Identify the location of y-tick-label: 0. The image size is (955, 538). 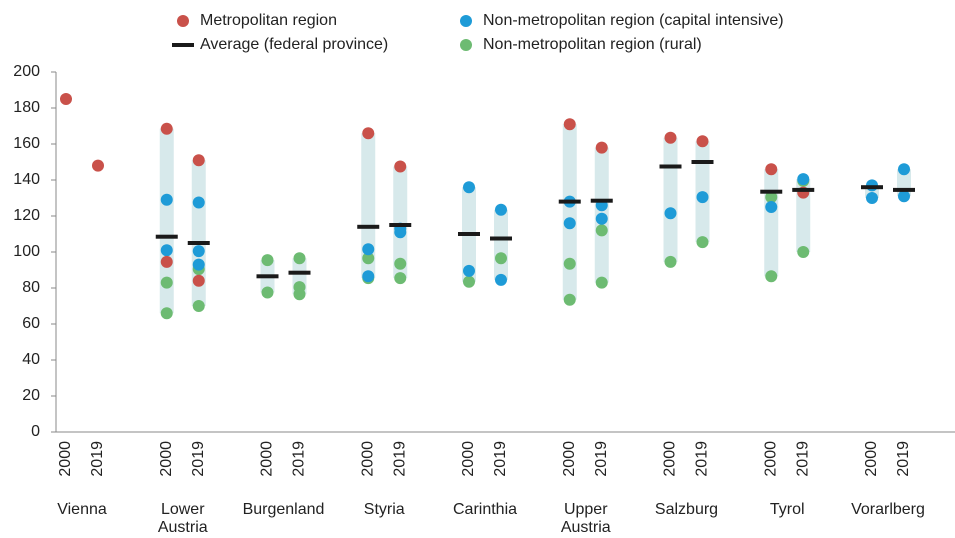
(35, 431).